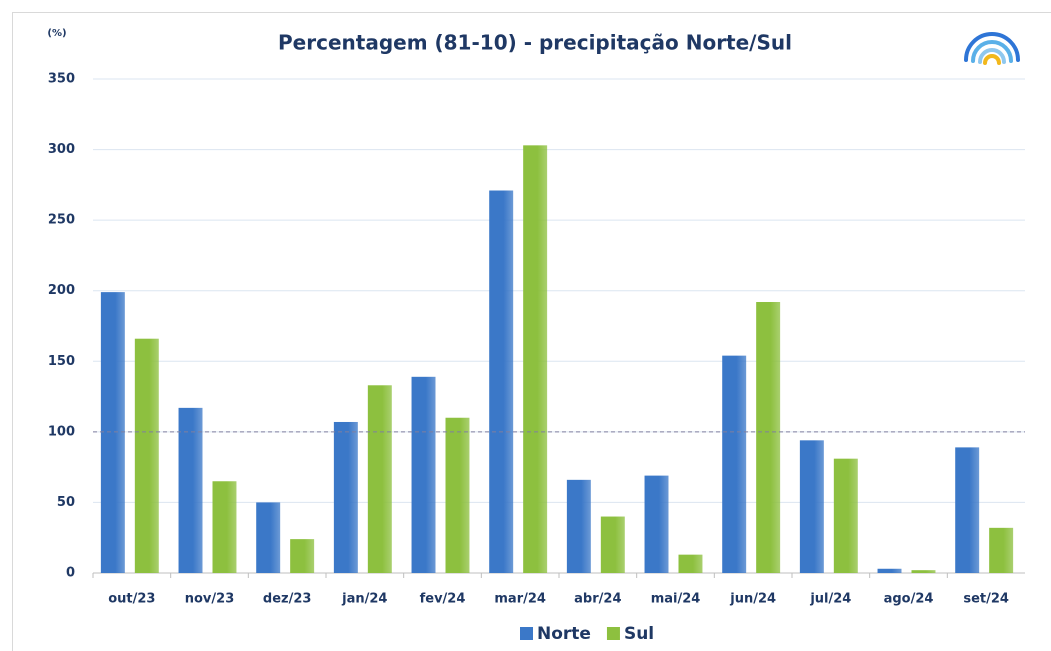  What do you see at coordinates (287, 599) in the screenshot?
I see `x-tick-label: dez/23` at bounding box center [287, 599].